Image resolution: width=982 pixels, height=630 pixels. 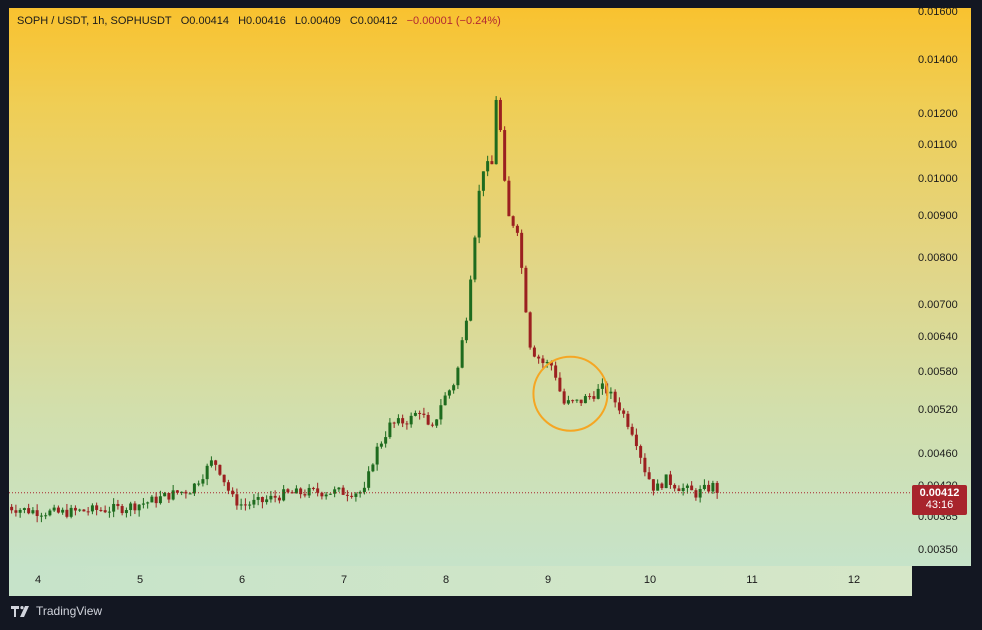 What do you see at coordinates (69, 611) in the screenshot?
I see `branding-label: TradingView` at bounding box center [69, 611].